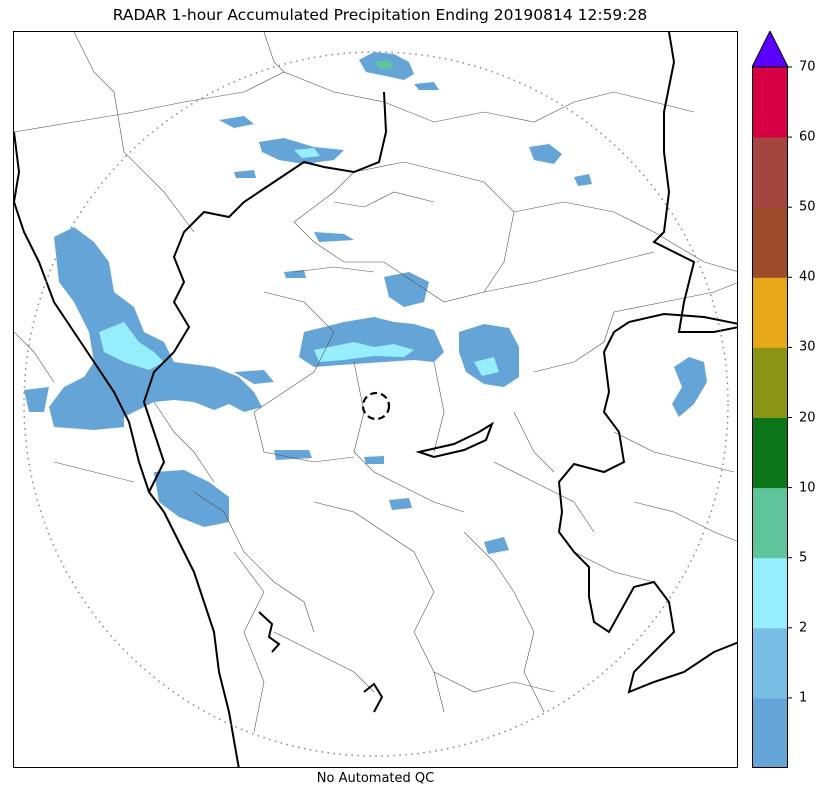 Image resolution: width=825 pixels, height=797 pixels. I want to click on radar-site-marker, so click(376, 406).